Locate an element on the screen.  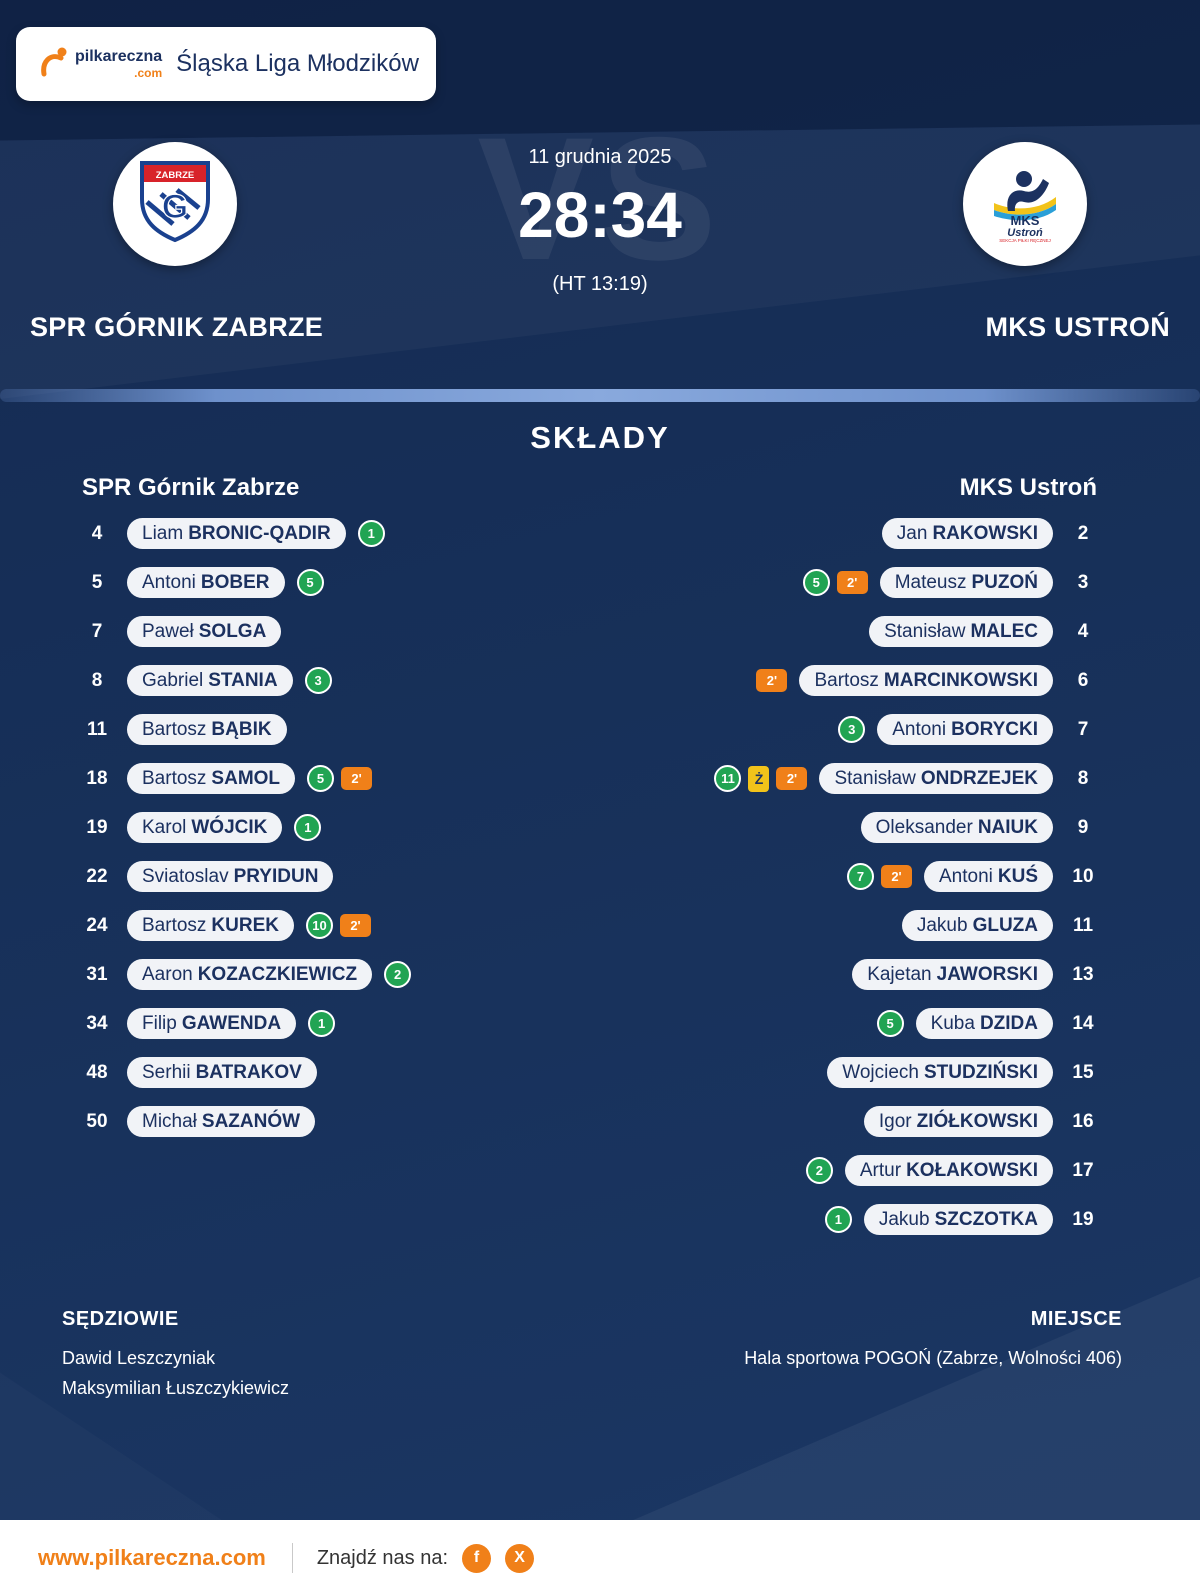
league-card: pilkareczna .com Śląska Liga Młodzików is located at coordinates (226, 64).